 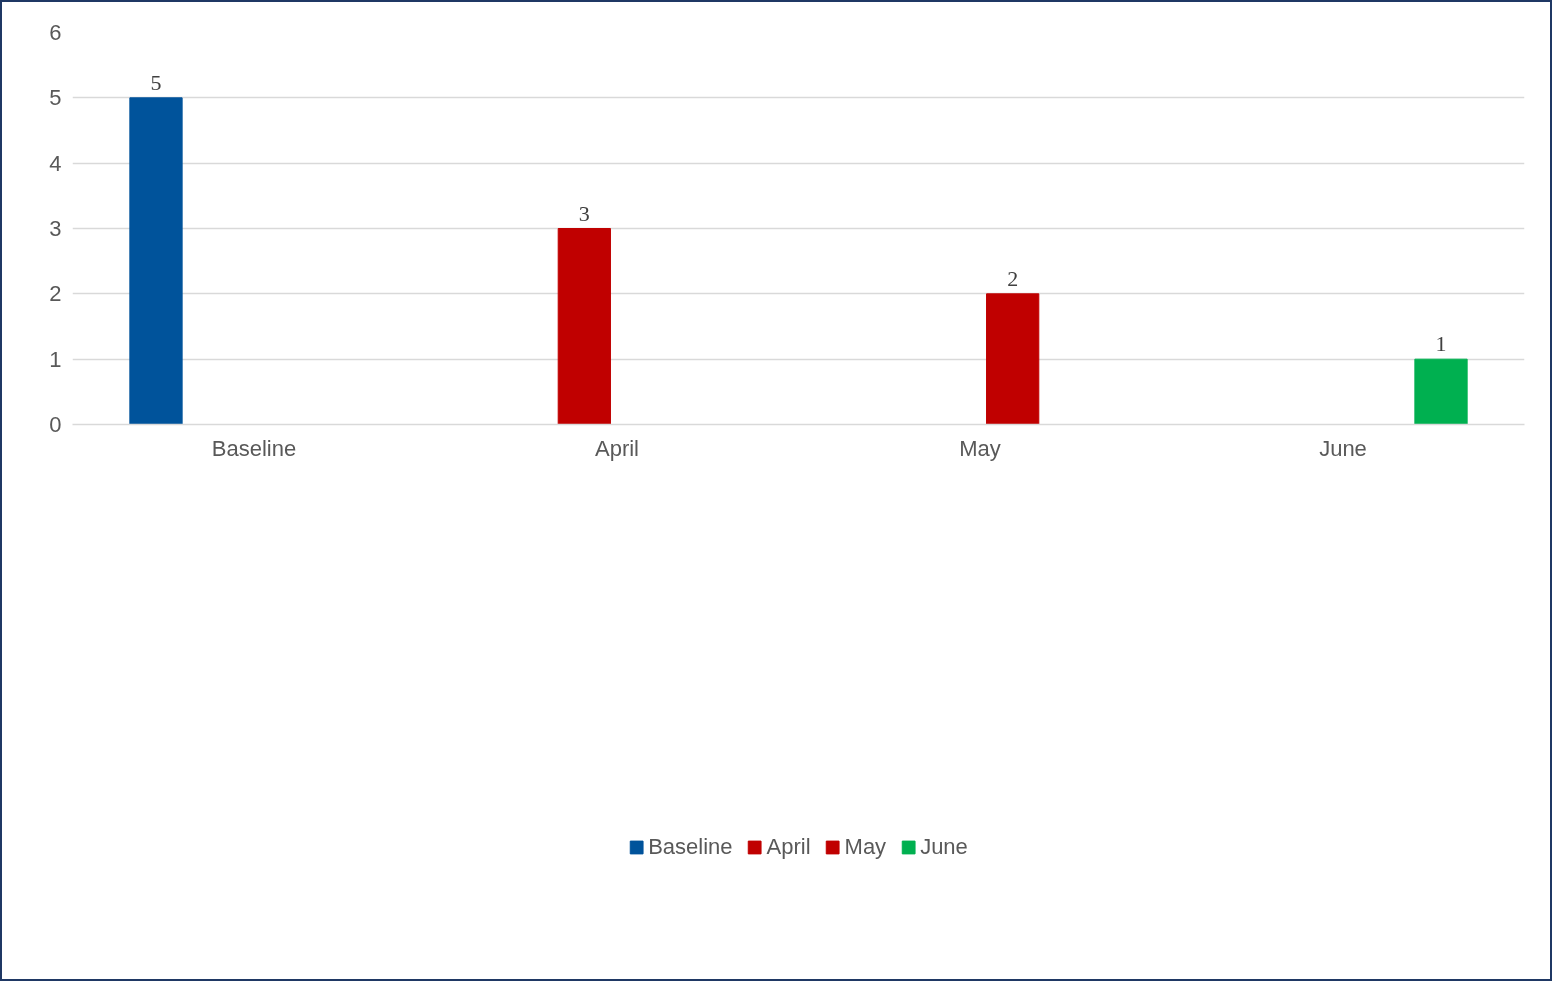 I want to click on y-tick-label: 4, so click(x=55, y=163).